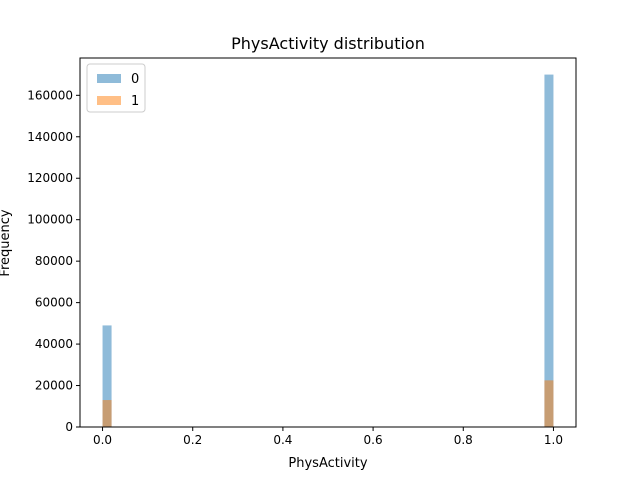  Describe the element at coordinates (135, 101) in the screenshot. I see `legend-label-1: 1` at that location.